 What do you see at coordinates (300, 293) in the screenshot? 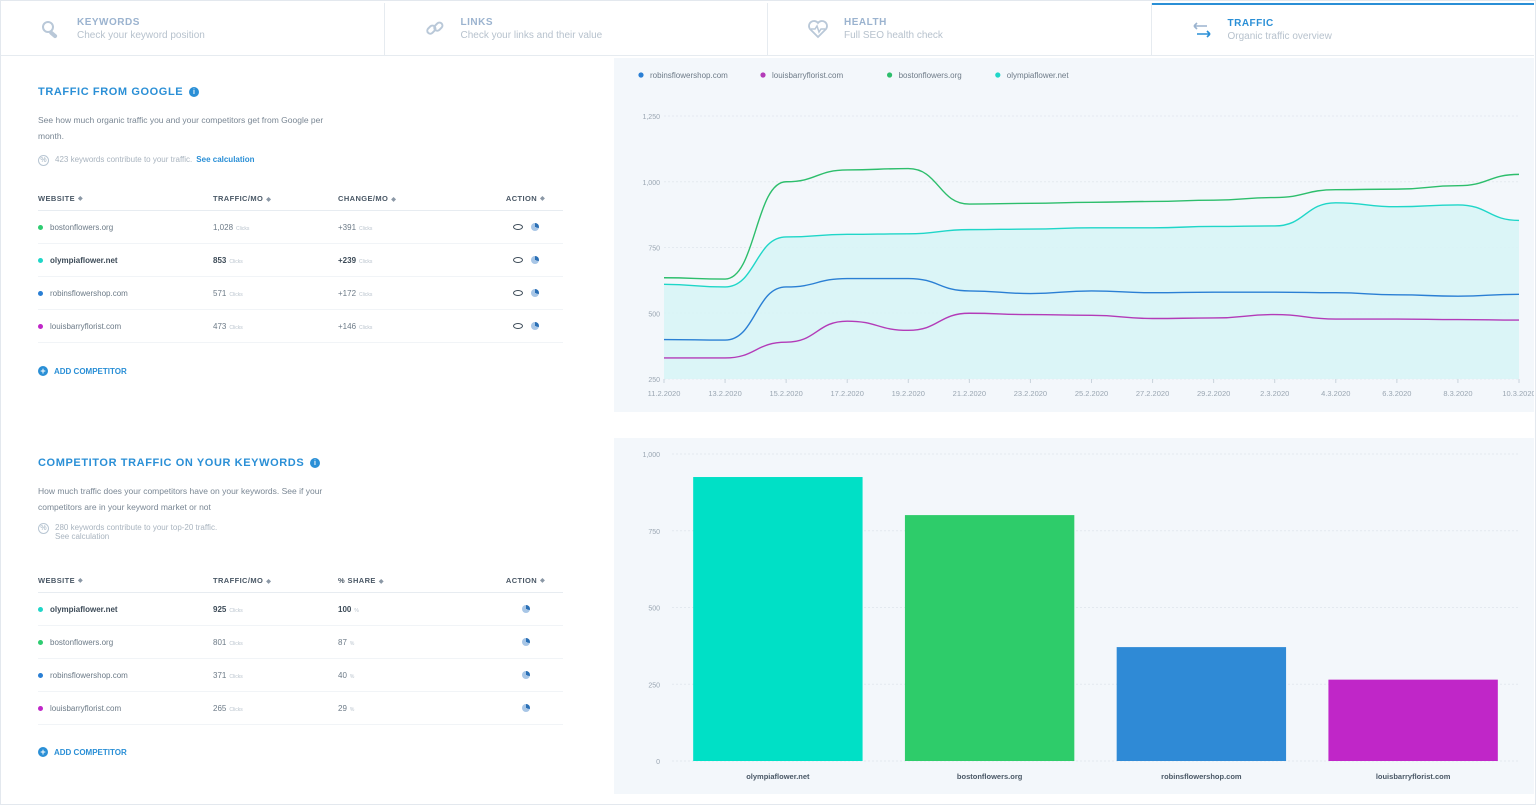
I see `table-row: robinsflowershop.com 571 Clicks +172 Clicks` at bounding box center [300, 293].